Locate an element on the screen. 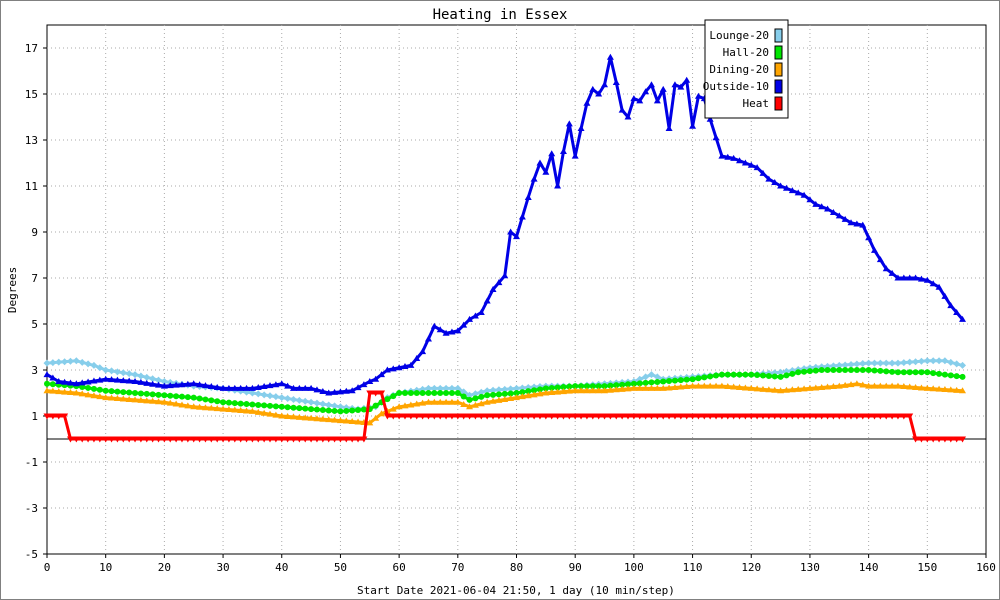 The width and height of the screenshot is (1000, 600). x-tick-label: 60 is located at coordinates (399, 567).